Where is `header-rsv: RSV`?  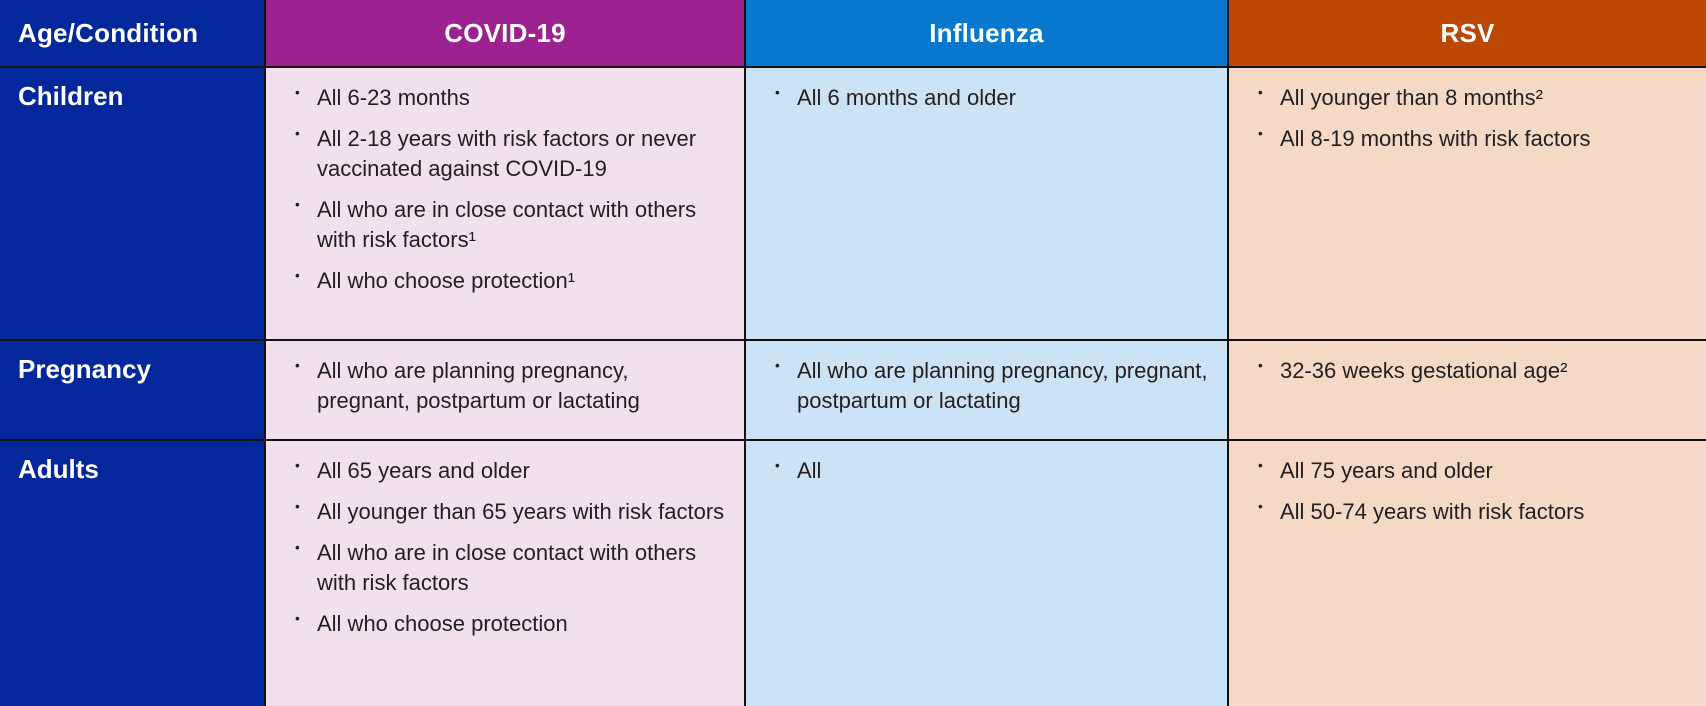
header-rsv: RSV is located at coordinates (1467, 33).